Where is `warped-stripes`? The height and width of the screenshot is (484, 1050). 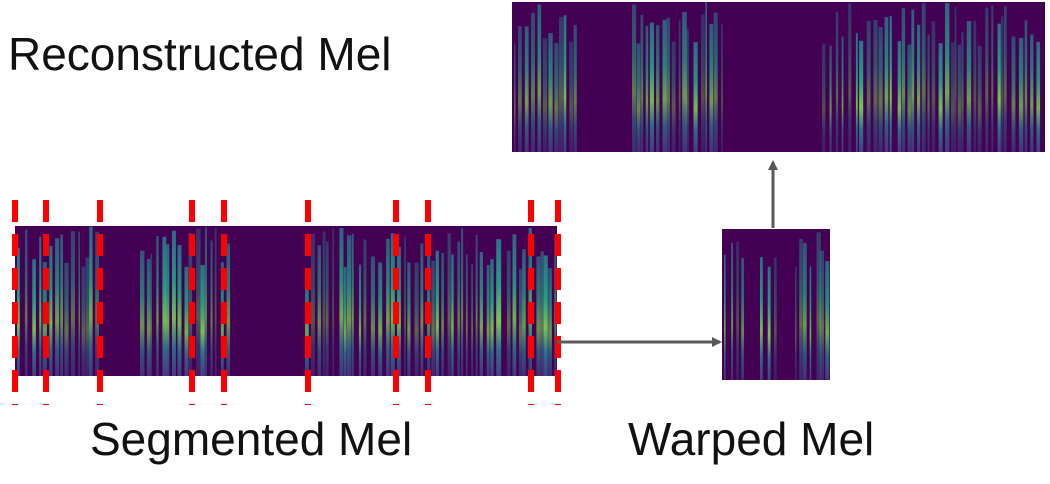 warped-stripes is located at coordinates (777, 306).